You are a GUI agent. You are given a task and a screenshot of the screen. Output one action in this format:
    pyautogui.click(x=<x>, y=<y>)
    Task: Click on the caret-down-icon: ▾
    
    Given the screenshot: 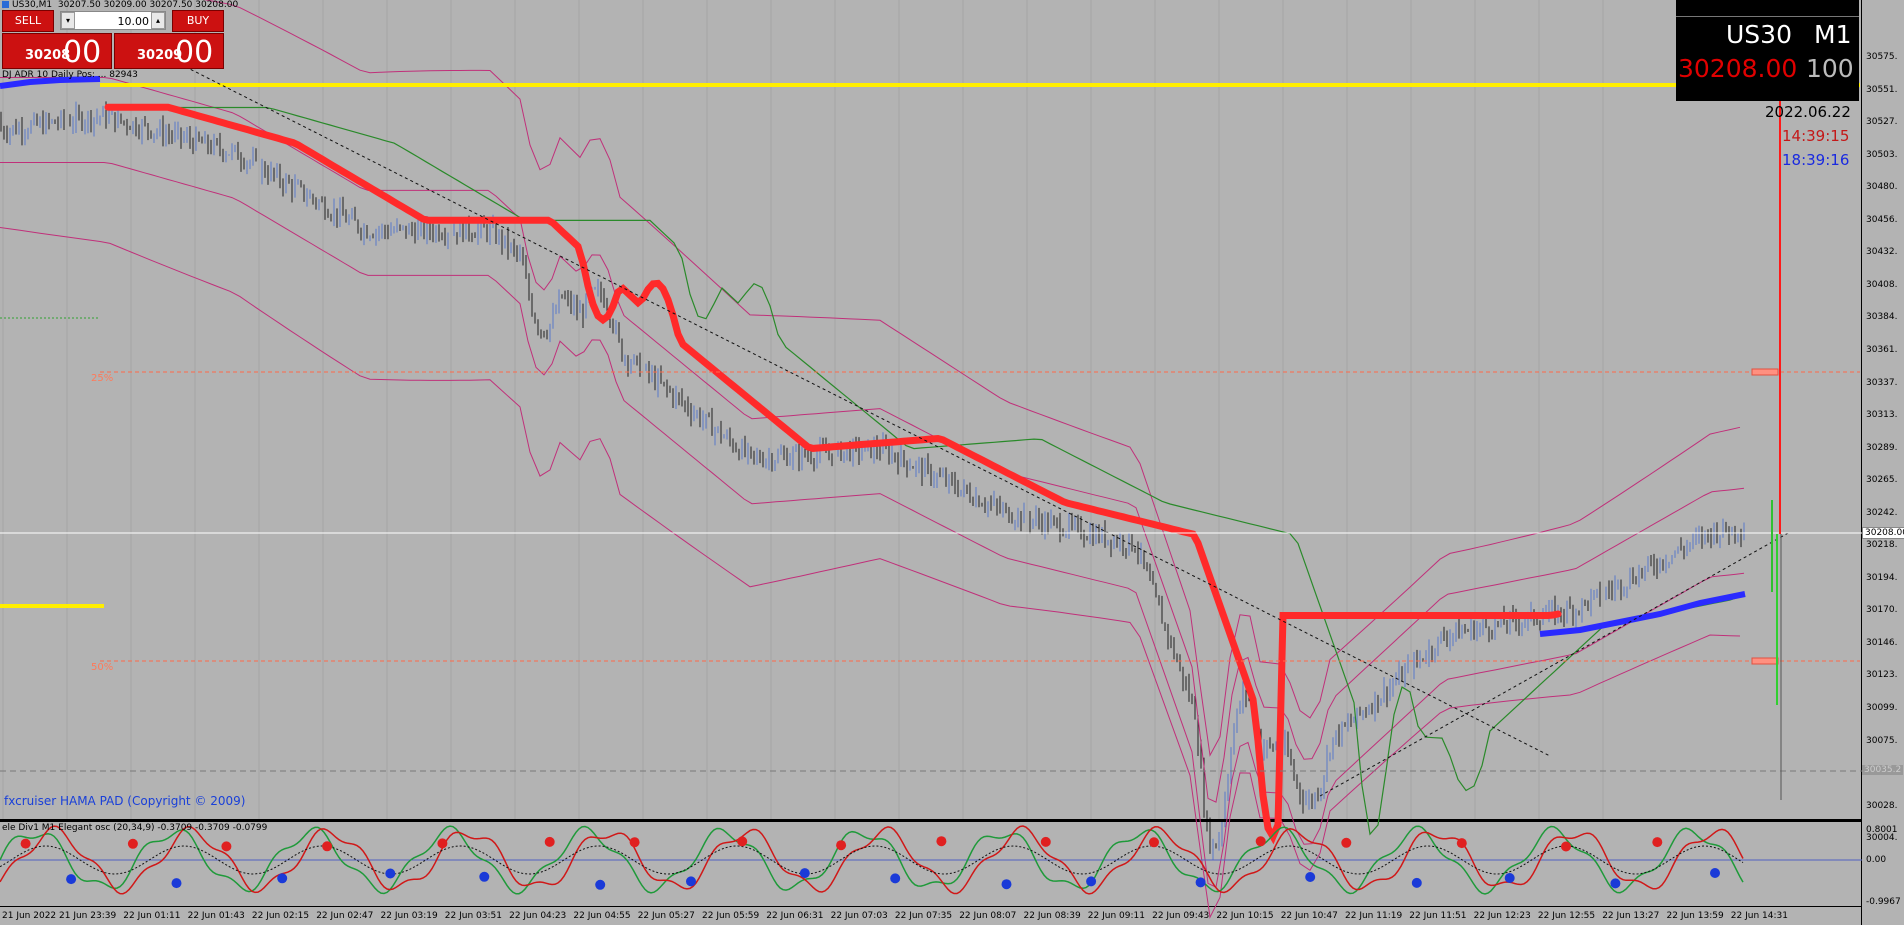 What is the action you would take?
    pyautogui.click(x=67, y=20)
    